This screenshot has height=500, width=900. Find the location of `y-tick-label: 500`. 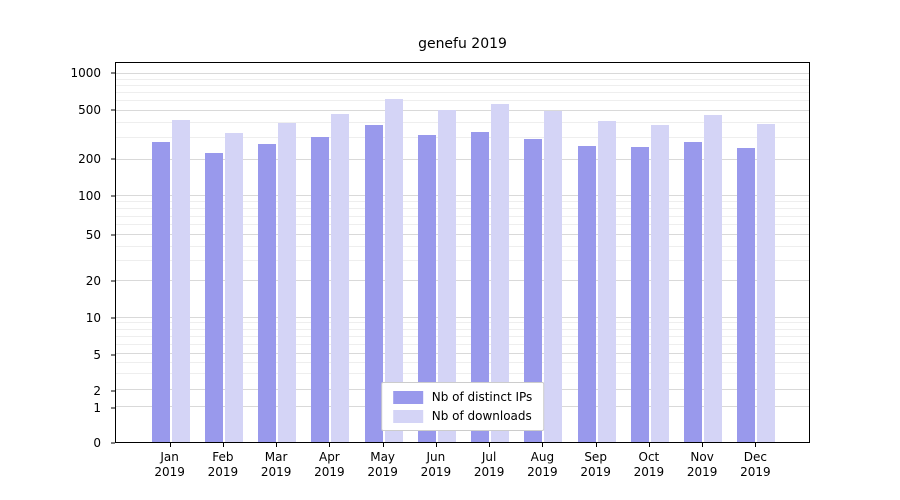

y-tick-label: 500 is located at coordinates (89, 110).